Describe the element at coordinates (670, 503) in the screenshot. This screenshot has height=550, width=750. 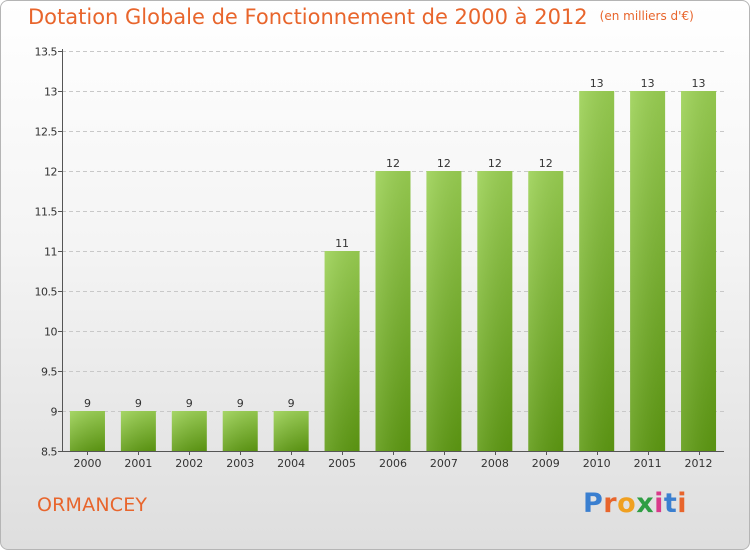
I see `logo-letter: t` at that location.